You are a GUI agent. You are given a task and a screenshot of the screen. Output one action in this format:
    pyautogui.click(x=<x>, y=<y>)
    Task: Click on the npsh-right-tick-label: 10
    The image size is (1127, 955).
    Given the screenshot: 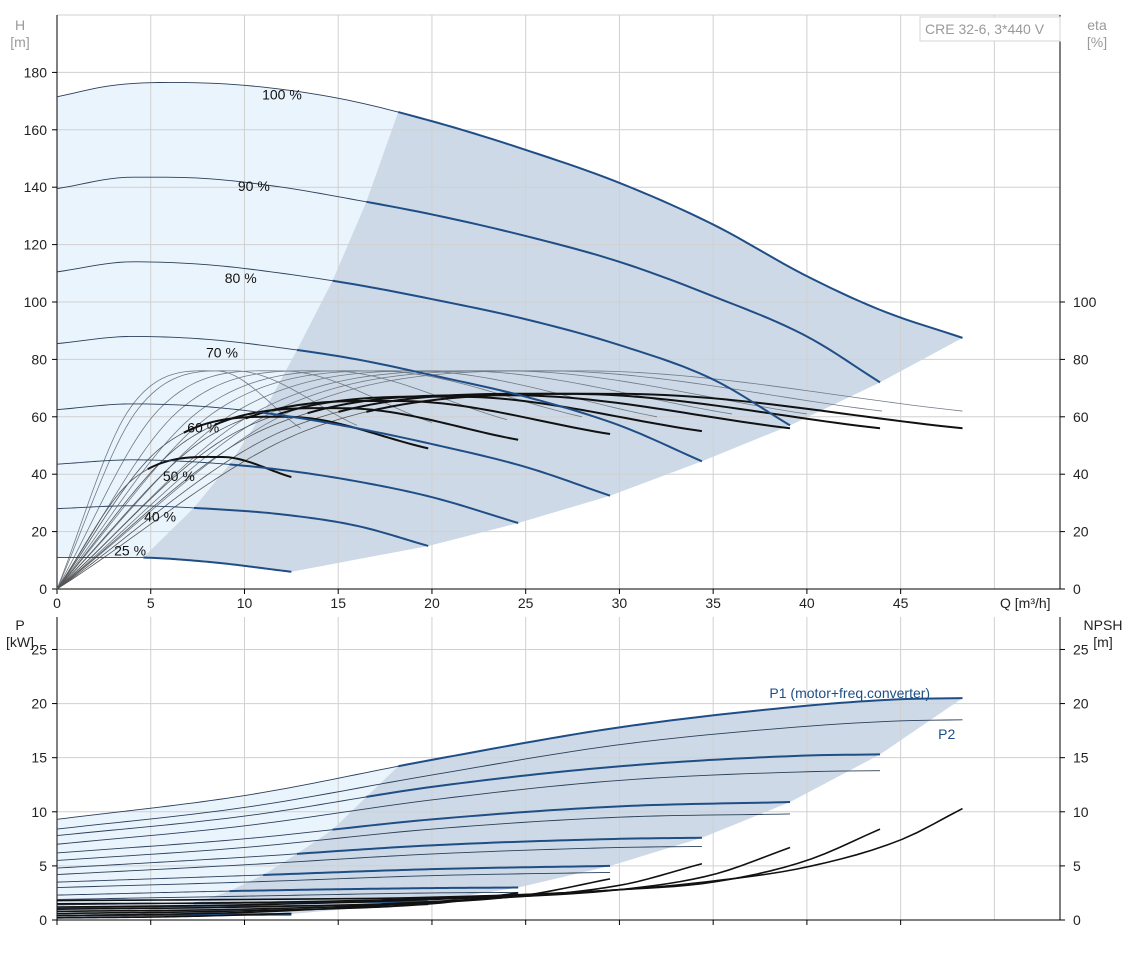 What is the action you would take?
    pyautogui.click(x=1081, y=812)
    